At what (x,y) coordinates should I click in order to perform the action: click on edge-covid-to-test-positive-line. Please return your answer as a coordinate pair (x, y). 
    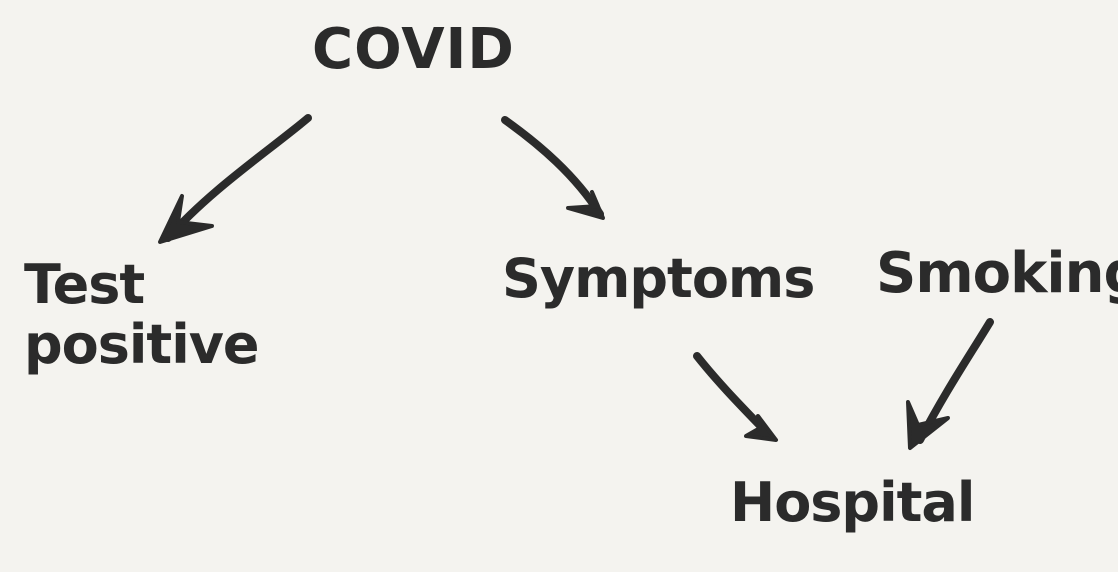
    Looking at the image, I should click on (238, 178).